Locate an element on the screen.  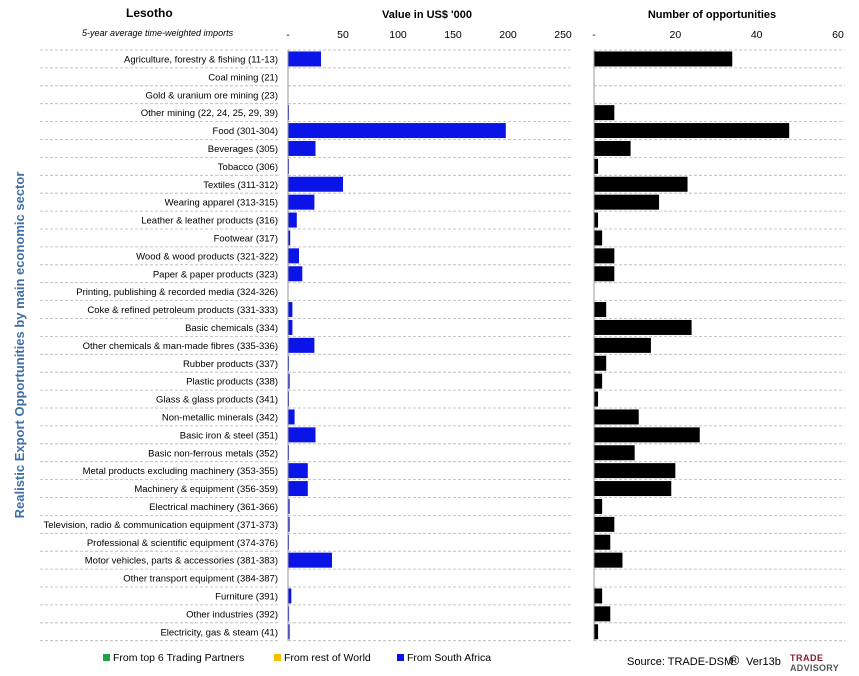
value-axis-title: Value in US$ '000 is located at coordinates (427, 15).